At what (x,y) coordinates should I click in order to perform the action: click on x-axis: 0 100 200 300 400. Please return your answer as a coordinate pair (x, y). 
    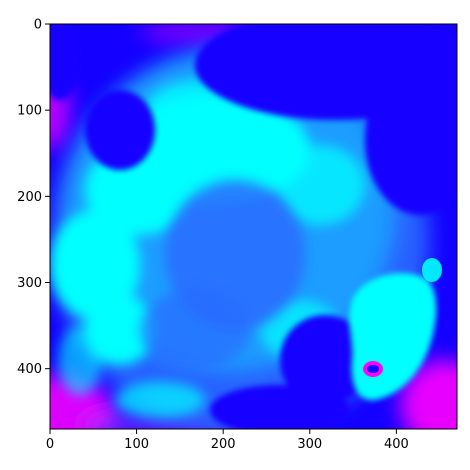
    Looking at the image, I should click on (227, 440).